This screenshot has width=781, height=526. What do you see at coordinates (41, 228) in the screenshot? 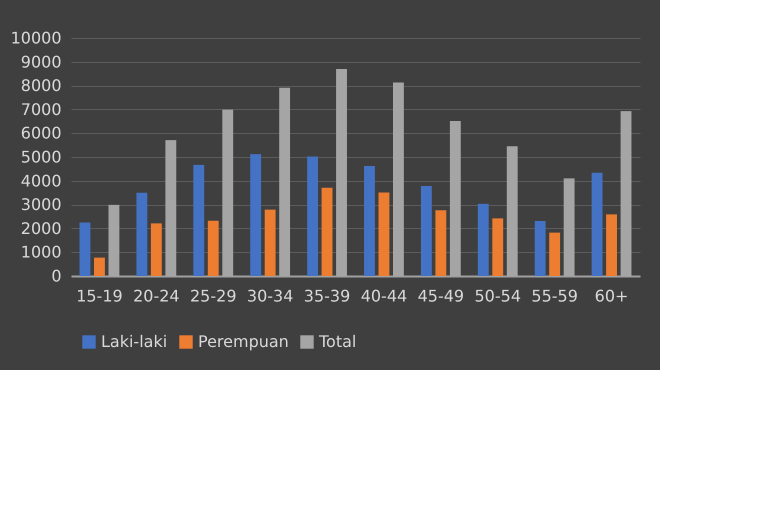
I see `y-tick-label: 2000` at bounding box center [41, 228].